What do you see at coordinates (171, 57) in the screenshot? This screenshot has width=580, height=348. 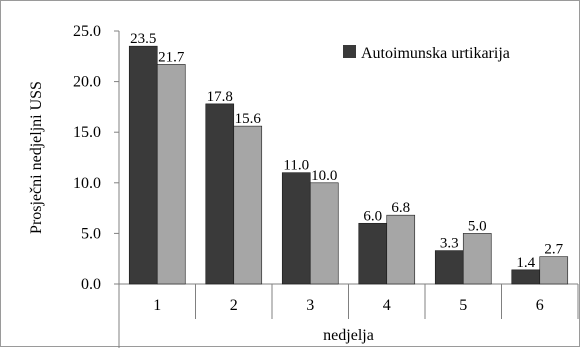 I see `data-label-series-2: 21.7` at bounding box center [171, 57].